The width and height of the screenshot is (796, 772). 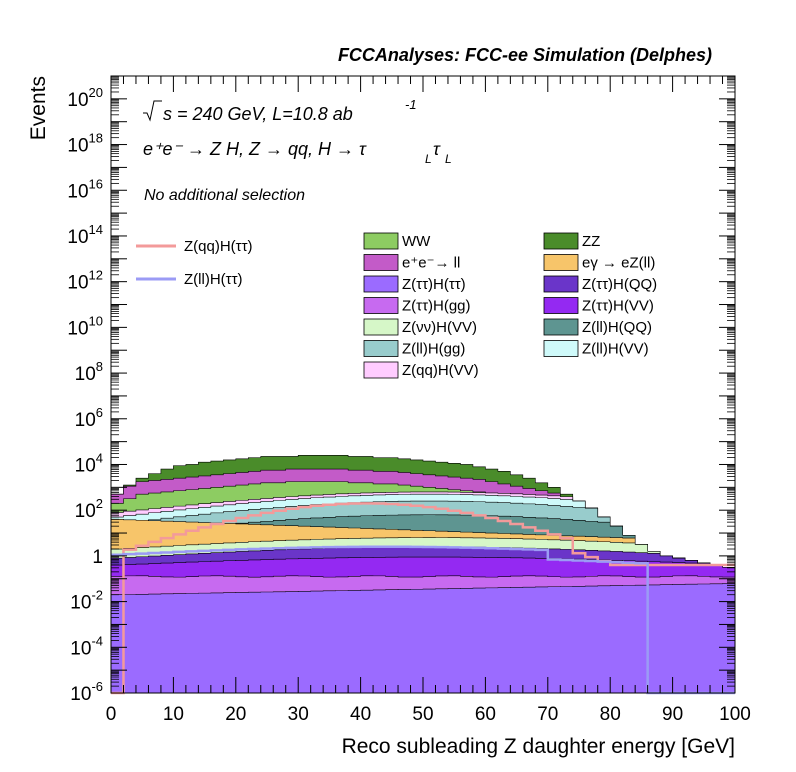 What do you see at coordinates (428, 159) in the screenshot?
I see `tau-subscript-1: L` at bounding box center [428, 159].